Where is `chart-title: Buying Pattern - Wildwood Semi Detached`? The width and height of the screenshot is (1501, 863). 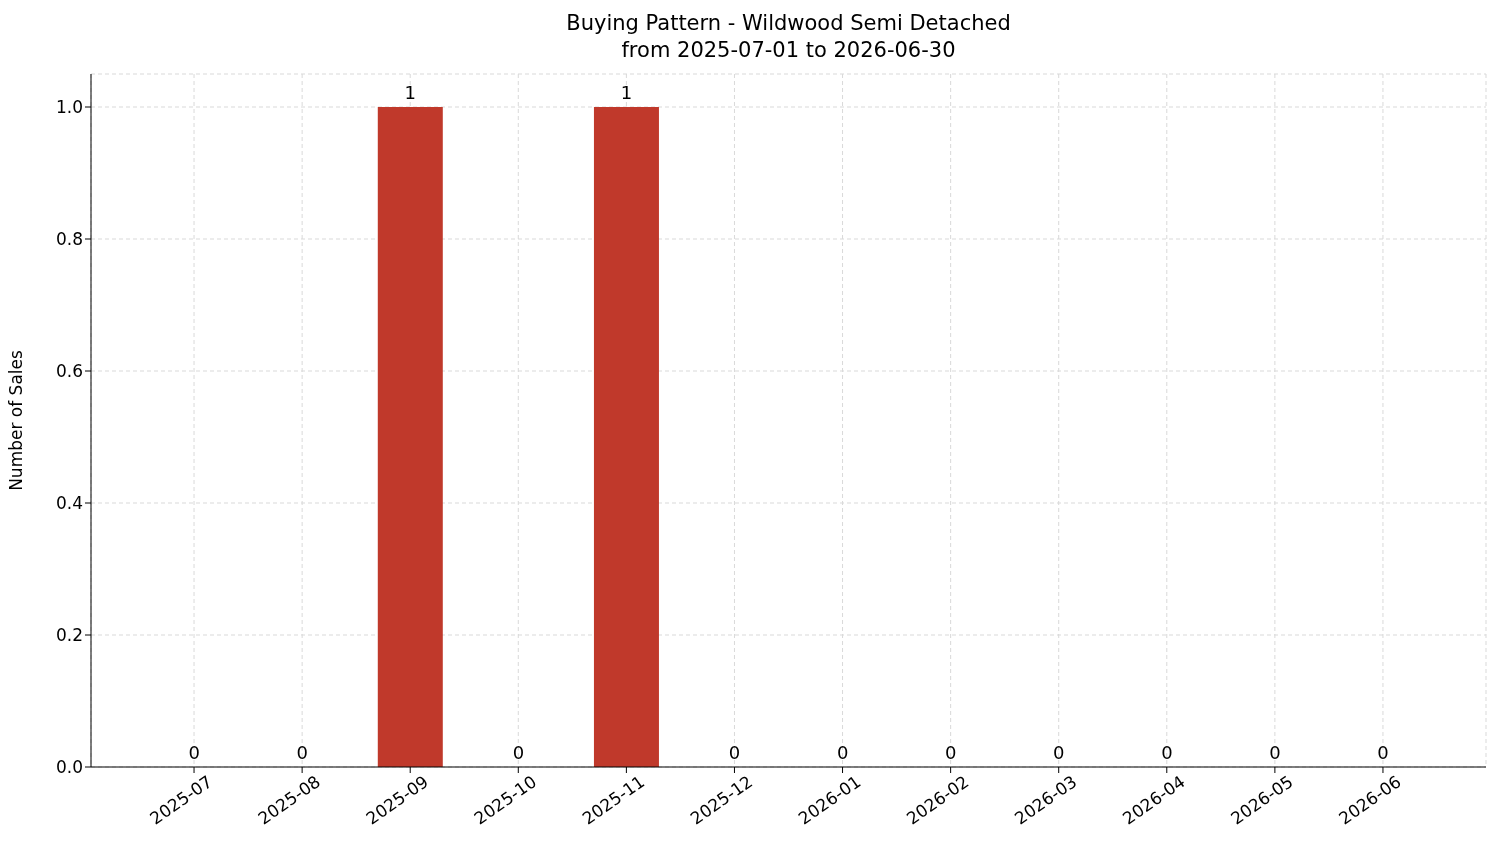
chart-title: Buying Pattern - Wildwood Semi Detached is located at coordinates (788, 23).